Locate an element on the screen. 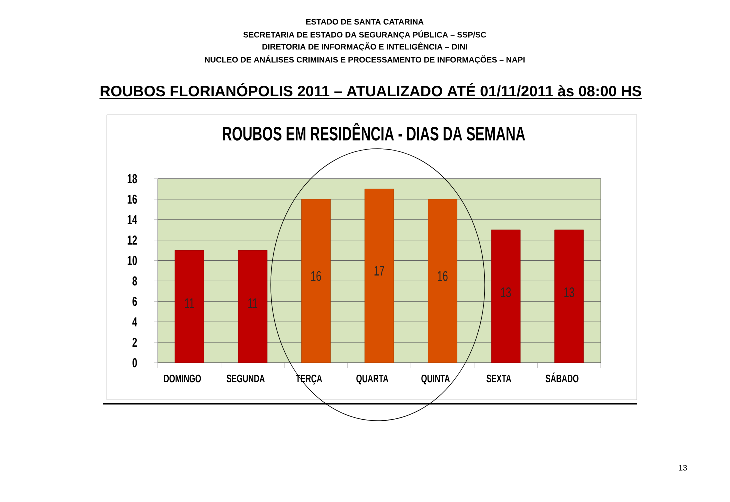  x-tick-label: DOMINGO is located at coordinates (183, 378).